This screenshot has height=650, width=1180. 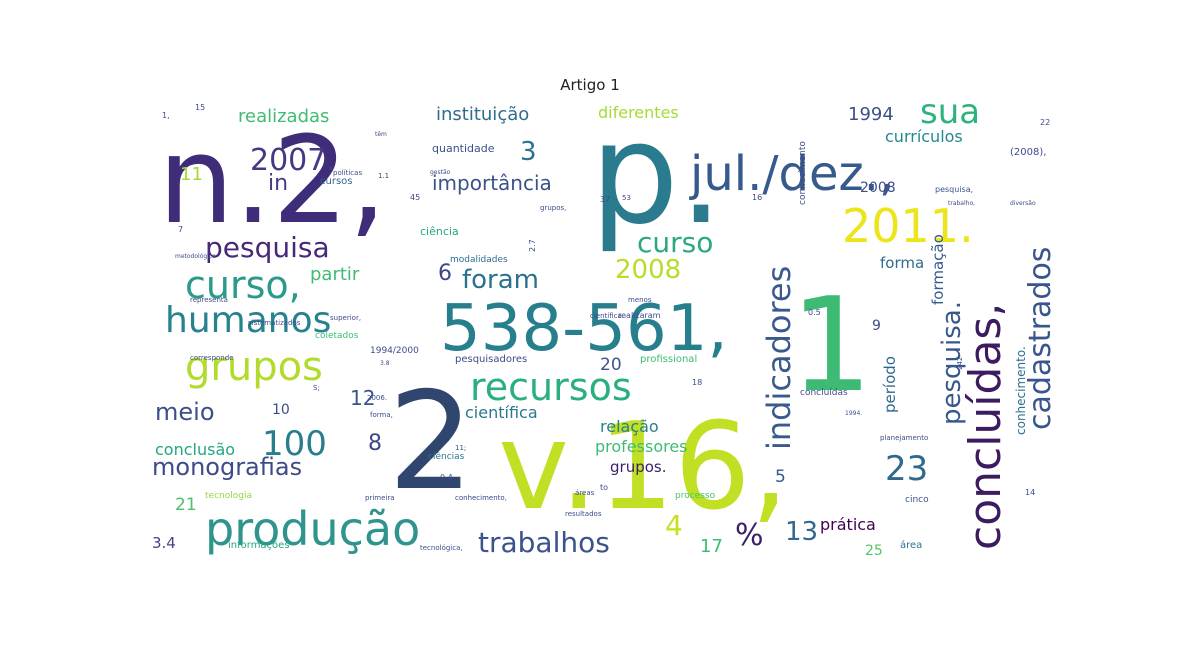 I want to click on word-40: 12, so click(x=362, y=398).